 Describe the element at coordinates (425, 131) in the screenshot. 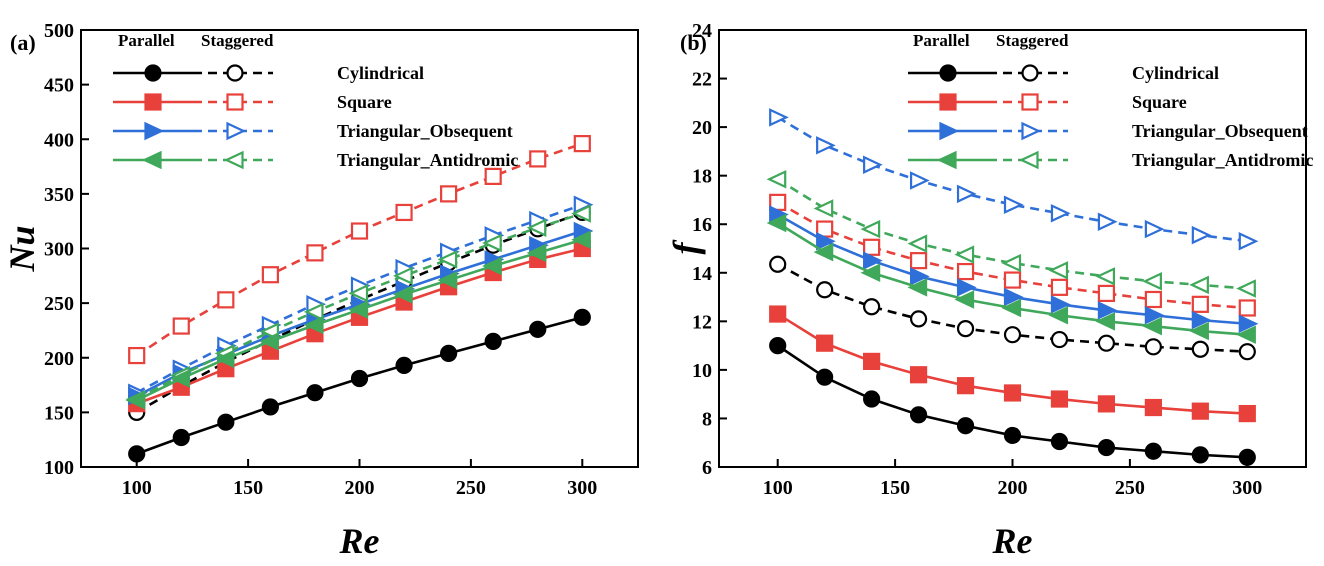

I see `legend-label-triangular-obsequent: Triangular_Obsequent` at that location.